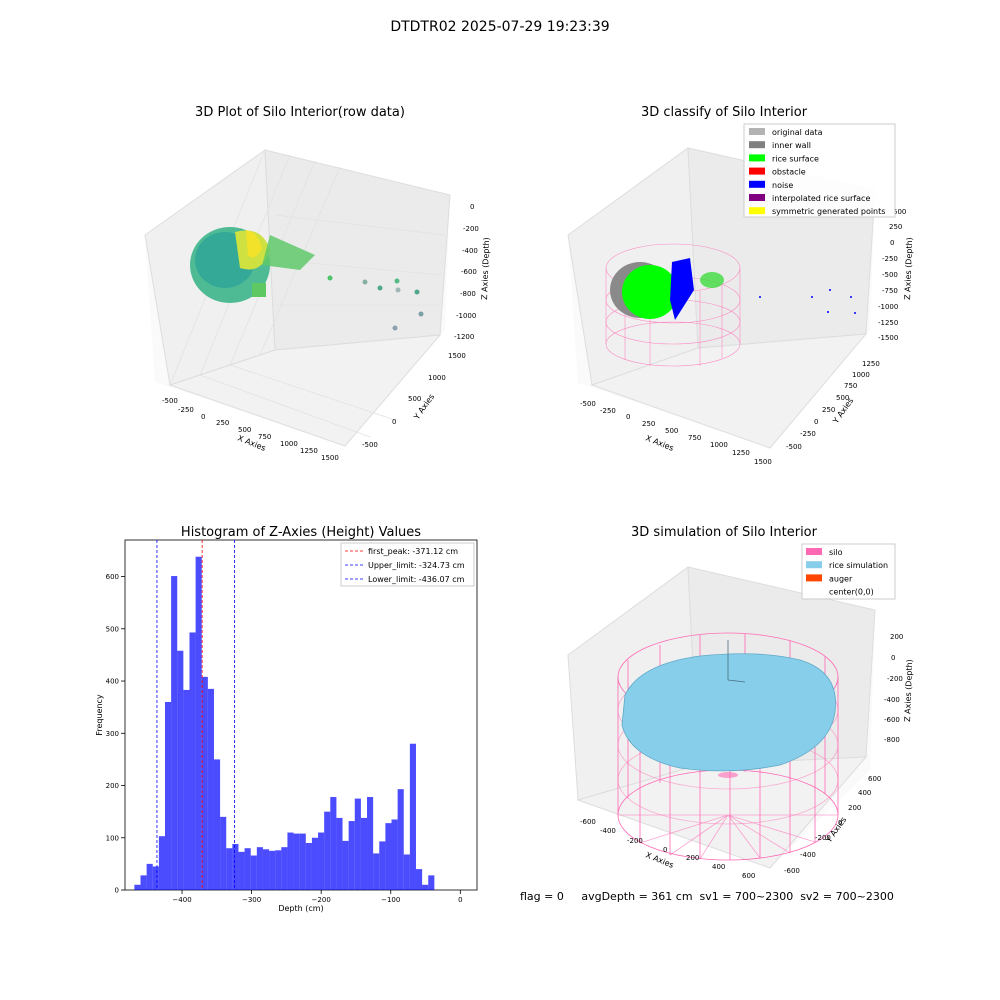  I want to click on panel-raw-data: 3D Plot of Silo Interior(row data), so click(317, 283).